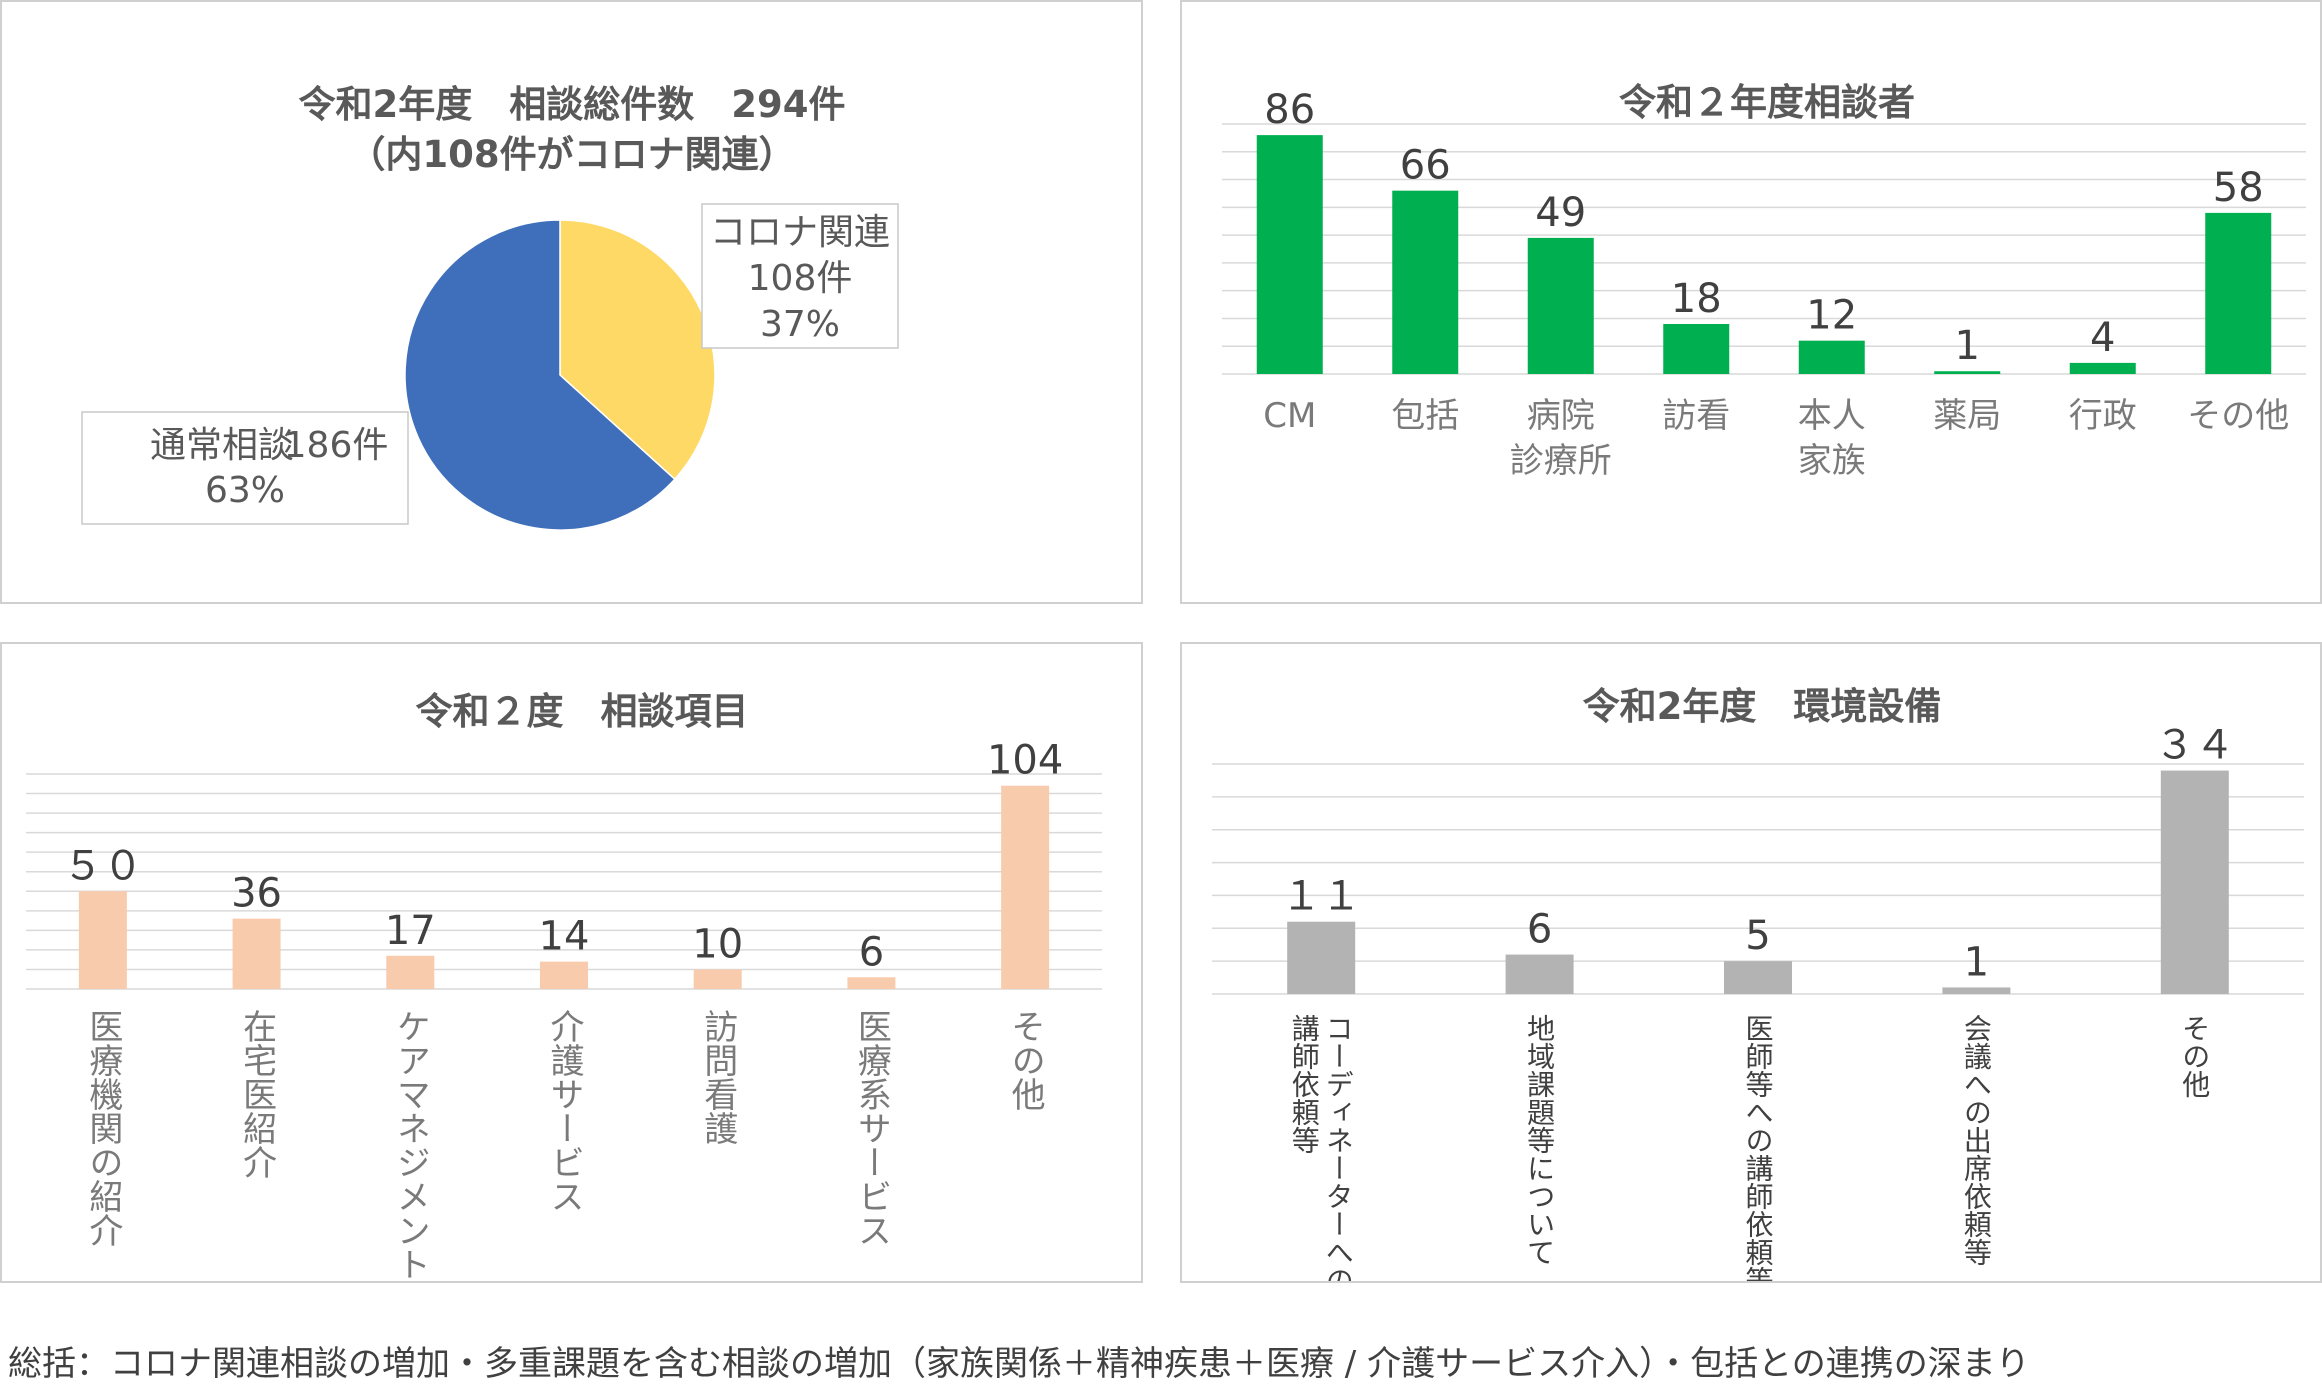  I want to click on chart3-category-label-2: ケアマネジメント, so click(410, 1145).